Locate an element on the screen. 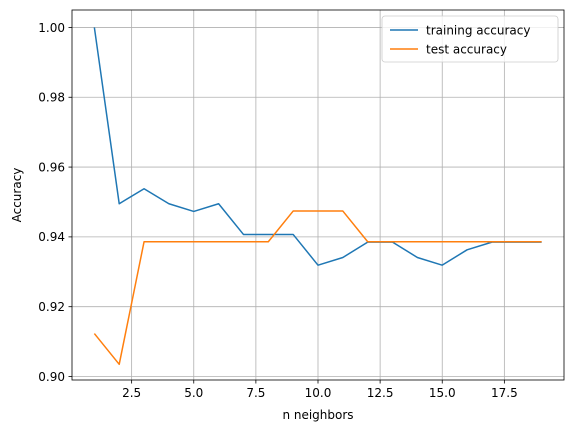  legend: training accuracy test accuracy is located at coordinates (470, 39).